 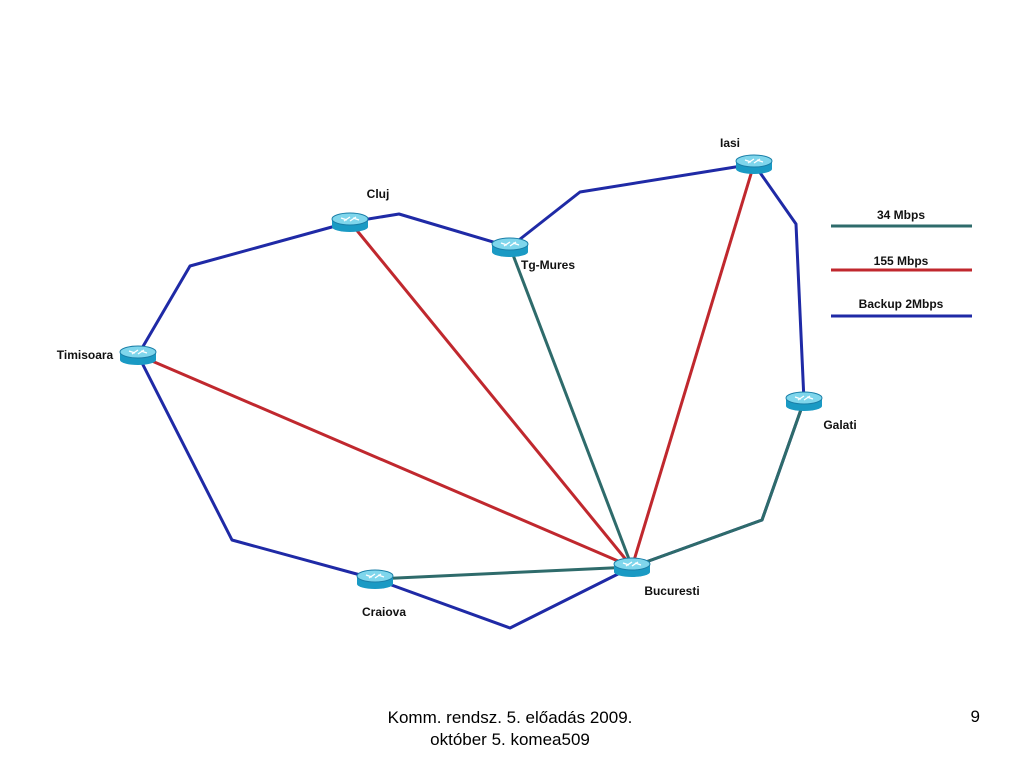 What do you see at coordinates (548, 265) in the screenshot?
I see `node-label-tgmures: Tg-Mures` at bounding box center [548, 265].